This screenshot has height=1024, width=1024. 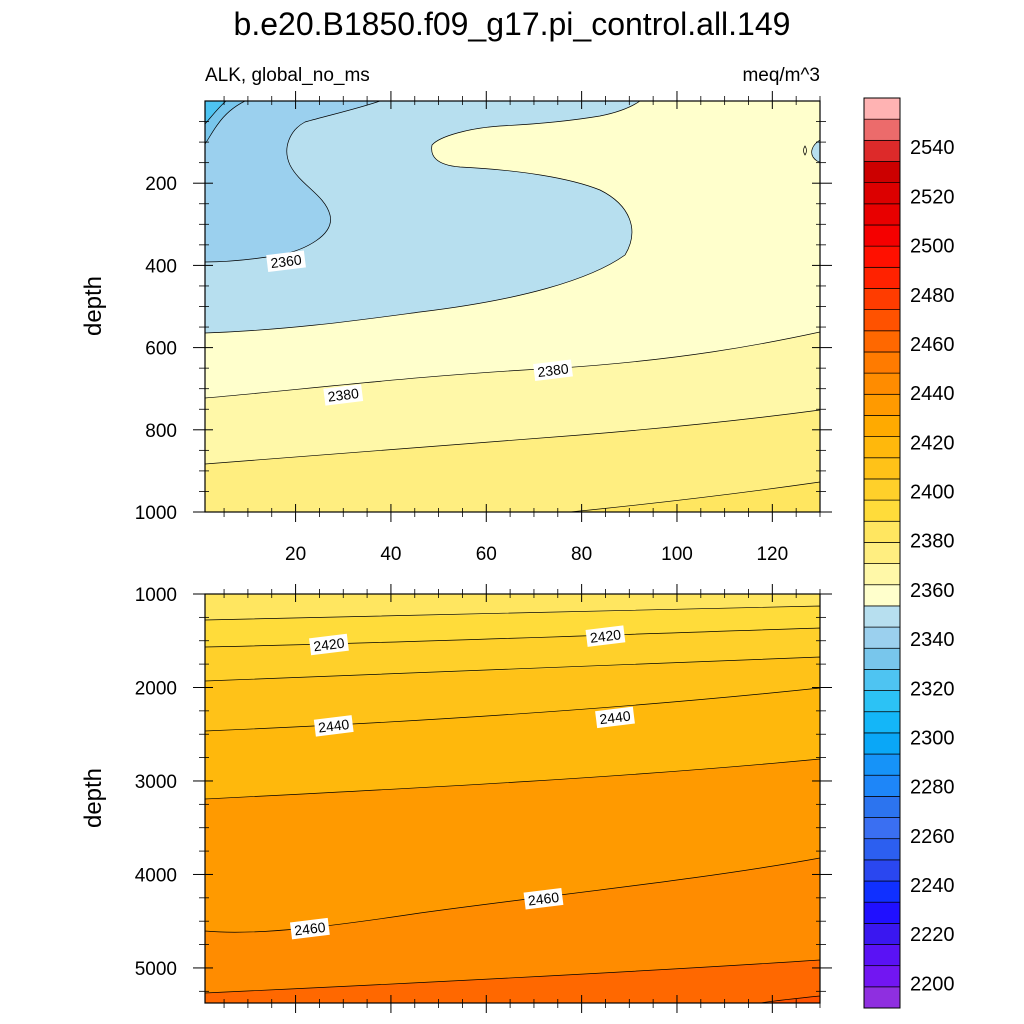 I want to click on colorbar-tick-label: 2260, so click(x=932, y=837).